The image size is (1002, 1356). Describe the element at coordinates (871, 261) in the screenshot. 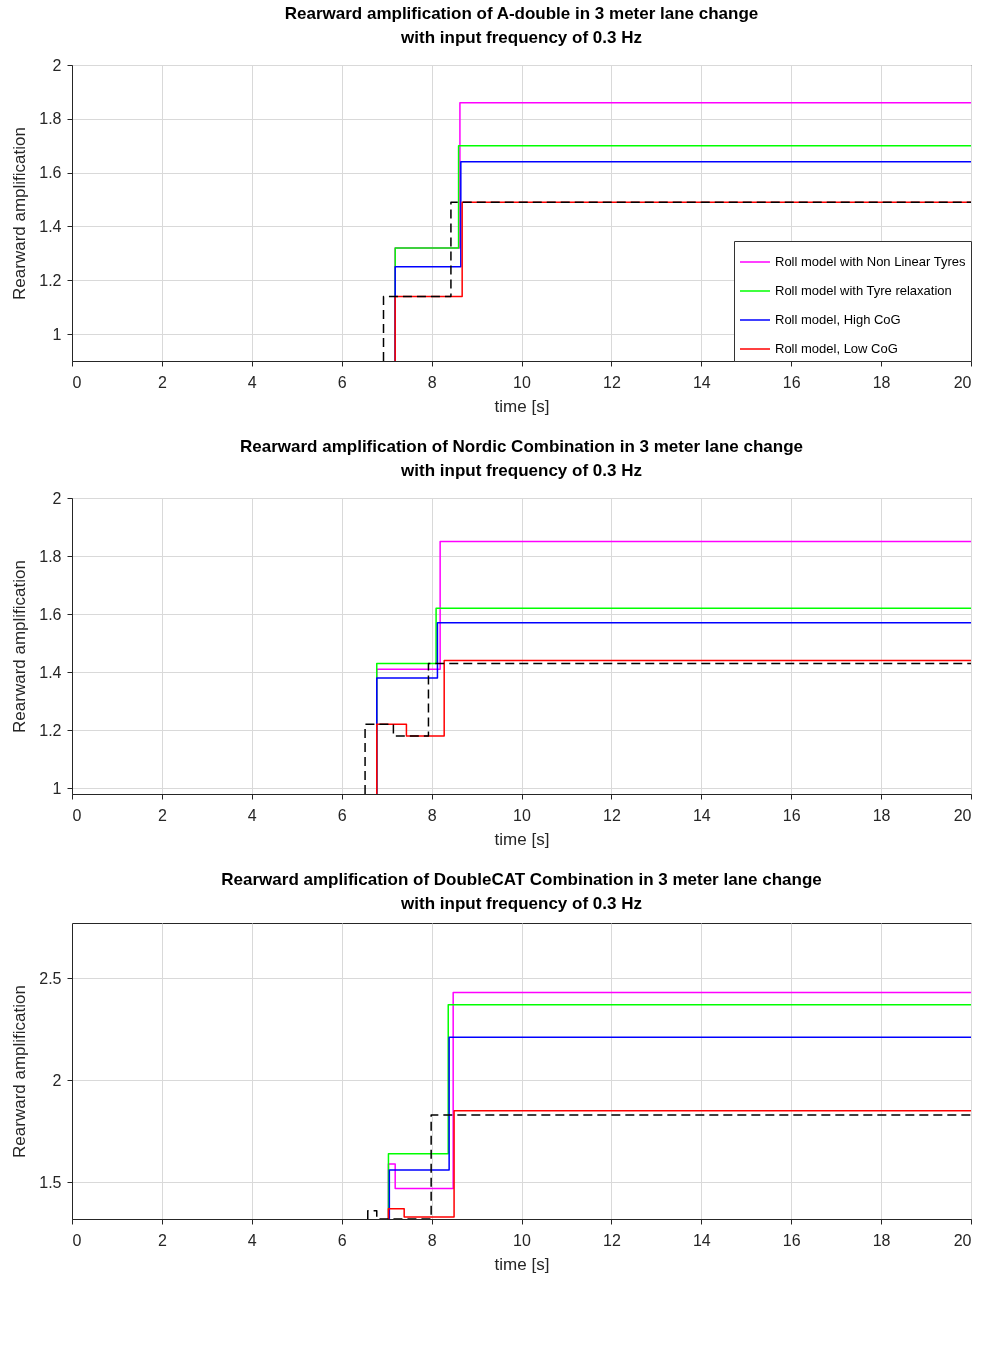

I see `legend-label: Roll model with Non Linear Tyres` at that location.